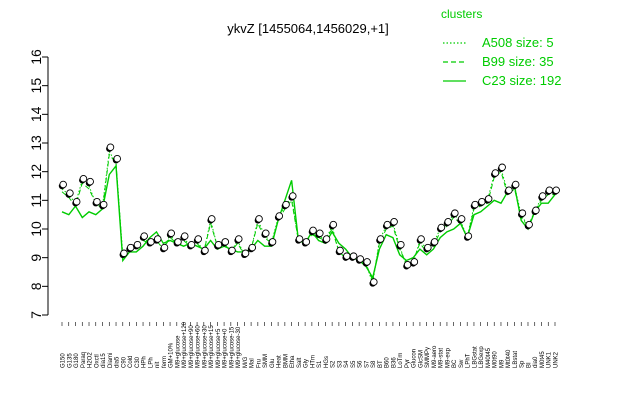 This screenshot has width=640, height=400. I want to click on x-tick-label: Diami, so click(111, 360).